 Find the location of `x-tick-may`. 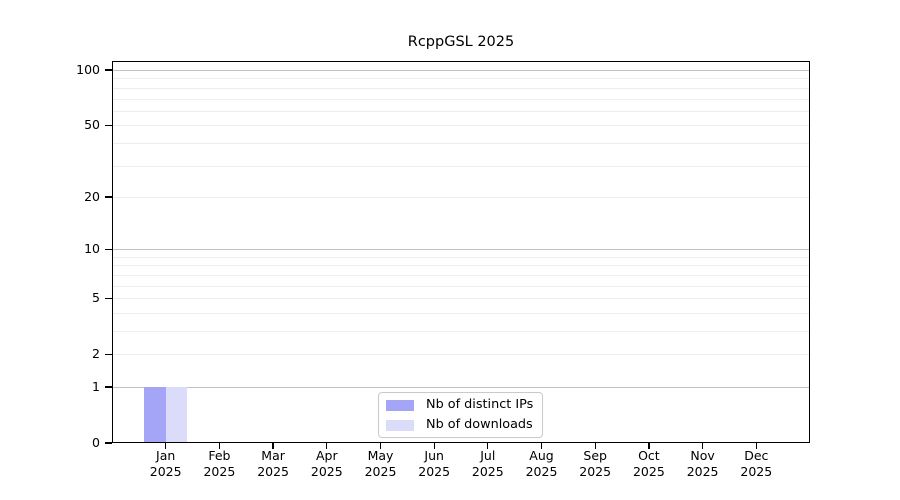

x-tick-may is located at coordinates (380, 446).